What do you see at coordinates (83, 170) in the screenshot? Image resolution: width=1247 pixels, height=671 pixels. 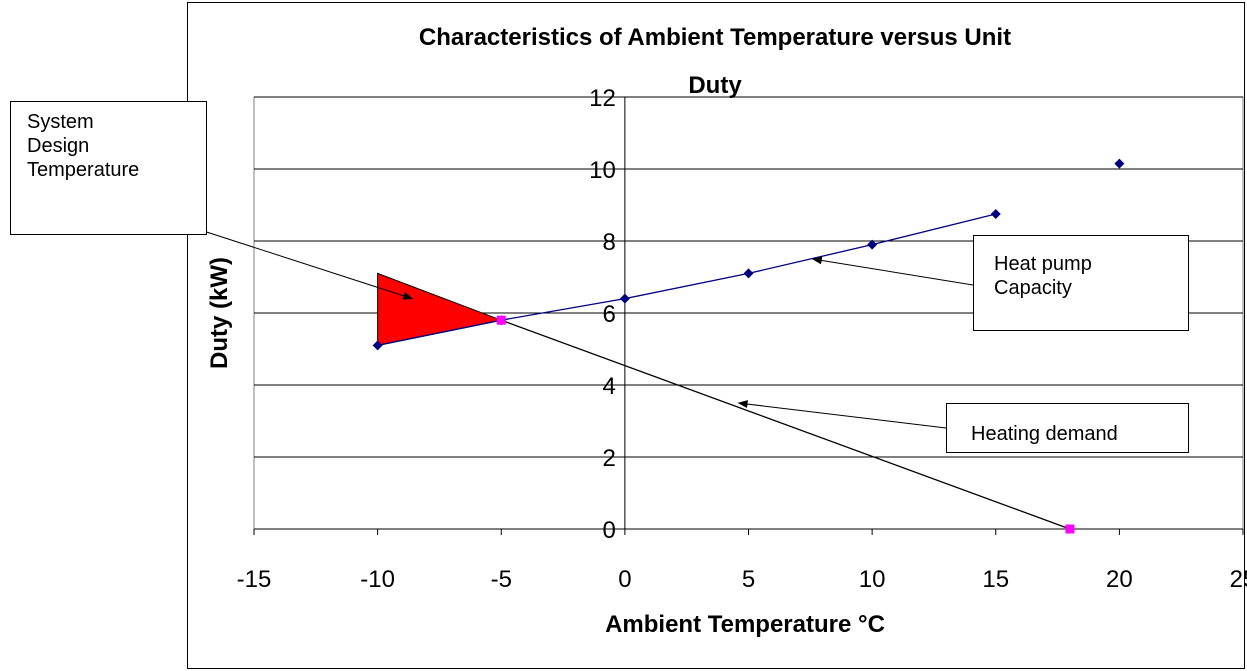 I see `callout-system-design-temperature-line: Temperature` at bounding box center [83, 170].